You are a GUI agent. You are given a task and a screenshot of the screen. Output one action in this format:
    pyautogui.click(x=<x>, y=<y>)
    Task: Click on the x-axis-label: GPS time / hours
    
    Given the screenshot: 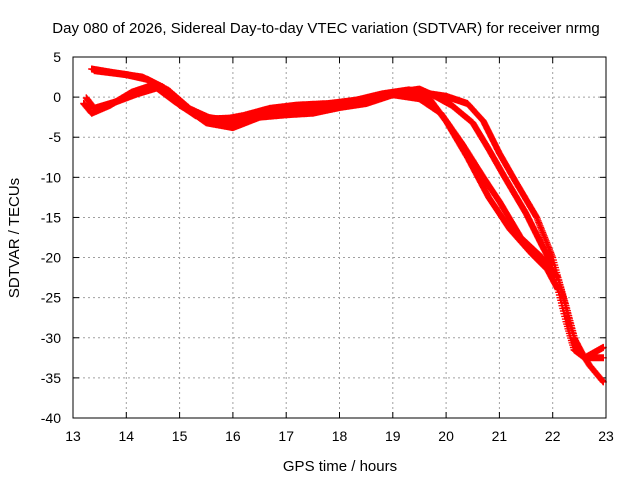 What is the action you would take?
    pyautogui.click(x=340, y=466)
    